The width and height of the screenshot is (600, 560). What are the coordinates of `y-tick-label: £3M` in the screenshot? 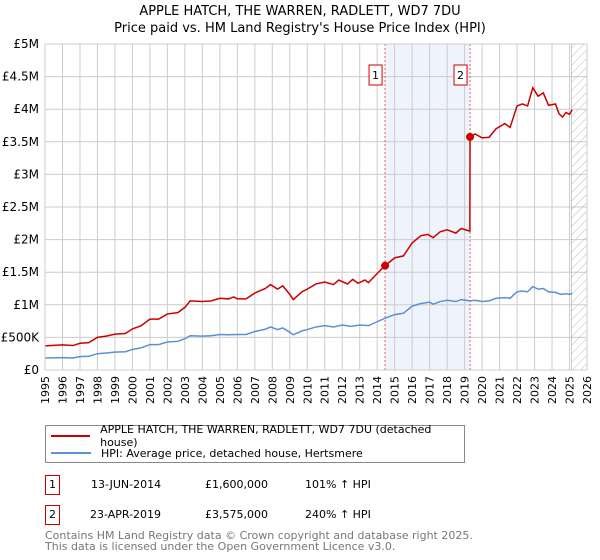 It's located at (26, 174).